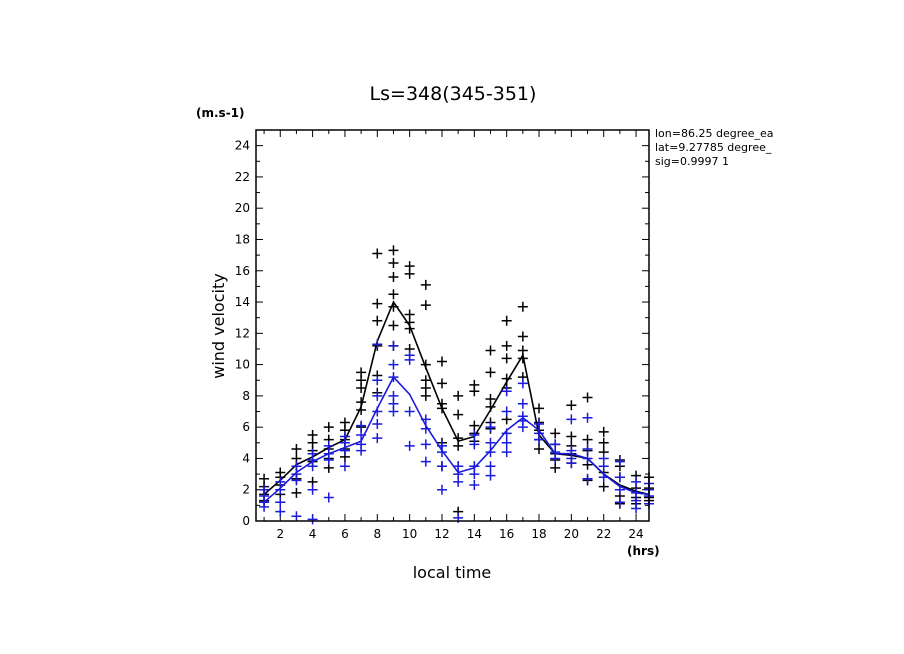 The image size is (904, 654). Describe the element at coordinates (377, 534) in the screenshot. I see `x-tick-label: 8` at that location.